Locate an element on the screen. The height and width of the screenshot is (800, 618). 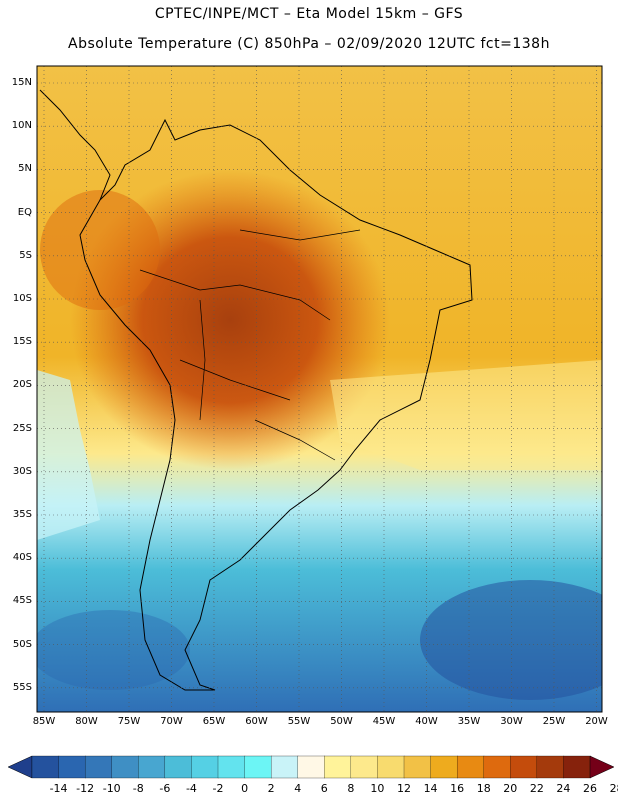
title-line-1: CPTEC/INPE/MCT – Eta Model 15km – GFS is located at coordinates (309, 14).